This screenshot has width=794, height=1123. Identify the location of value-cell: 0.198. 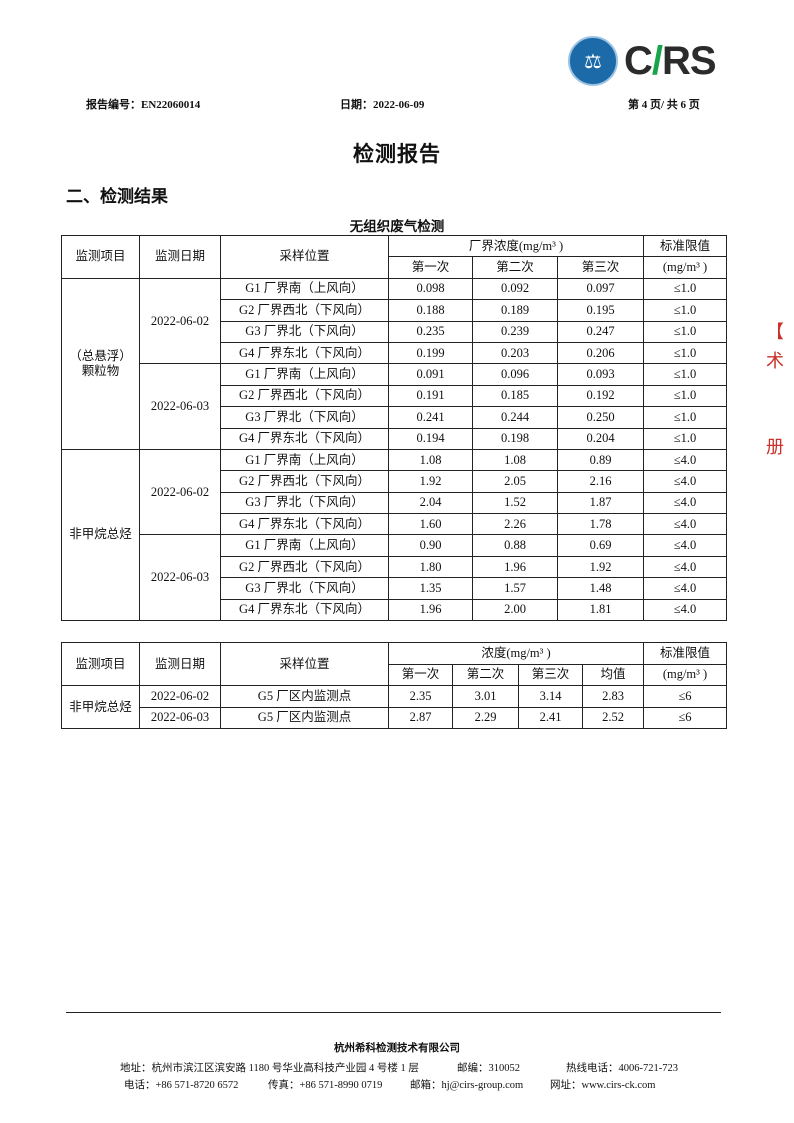
(515, 438).